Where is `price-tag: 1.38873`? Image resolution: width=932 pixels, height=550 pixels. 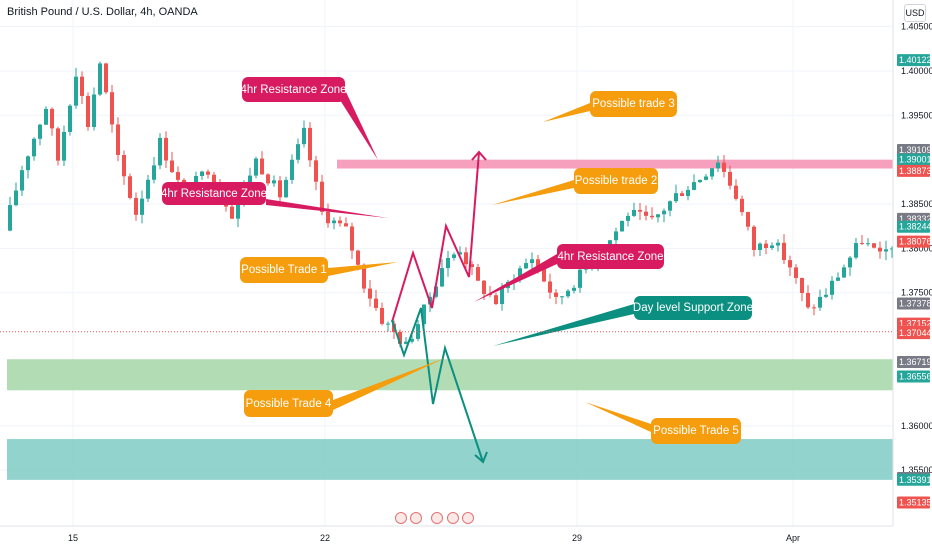
price-tag: 1.38873 is located at coordinates (914, 170).